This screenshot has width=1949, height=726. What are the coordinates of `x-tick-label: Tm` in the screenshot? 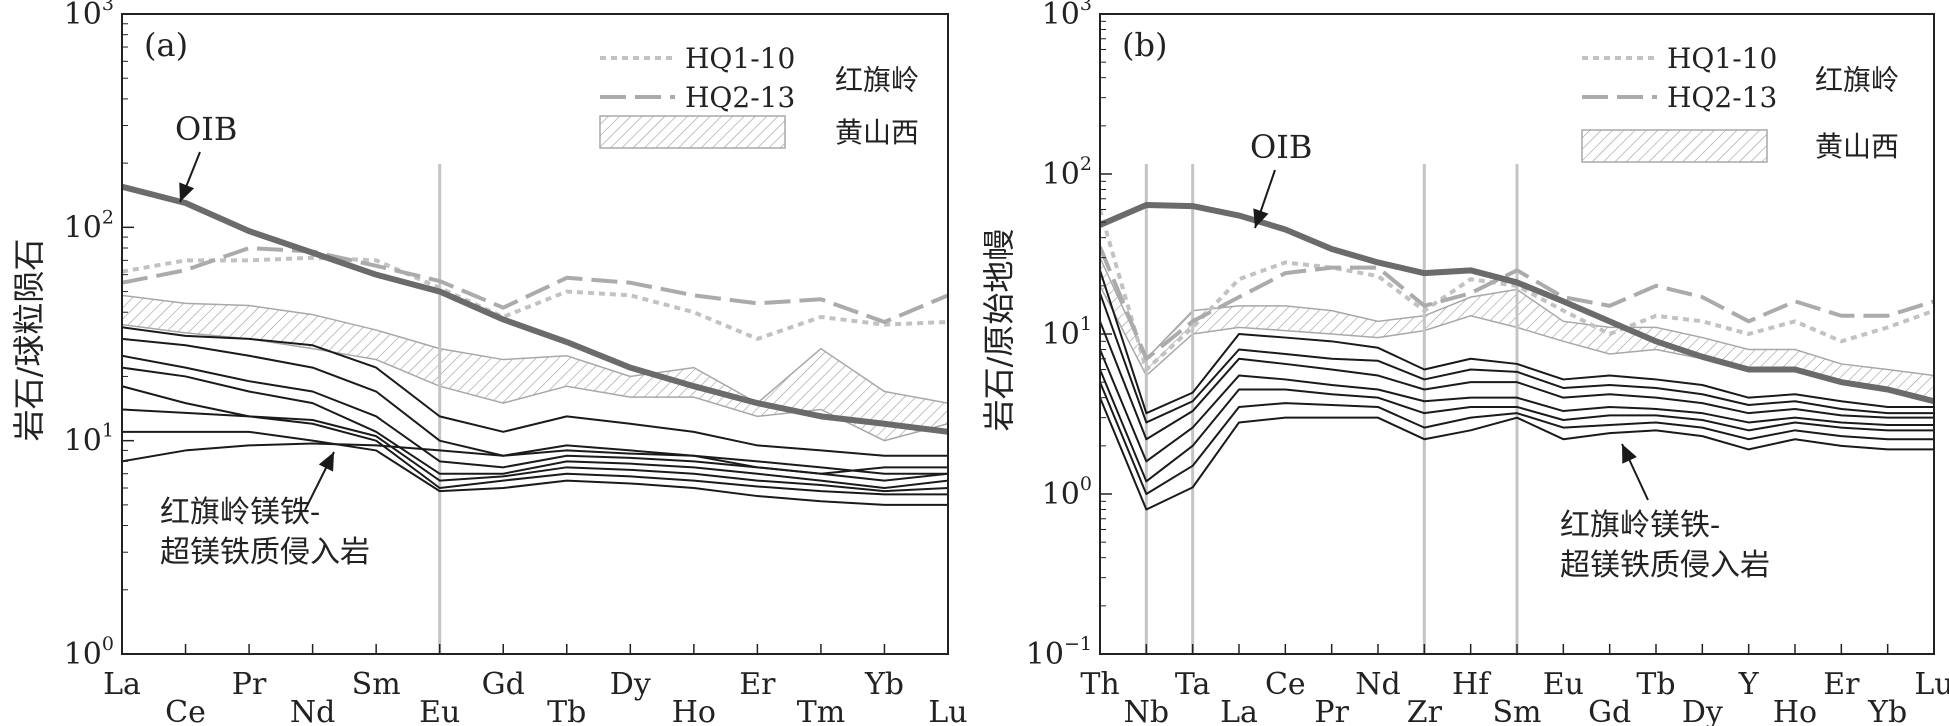 It's located at (821, 710).